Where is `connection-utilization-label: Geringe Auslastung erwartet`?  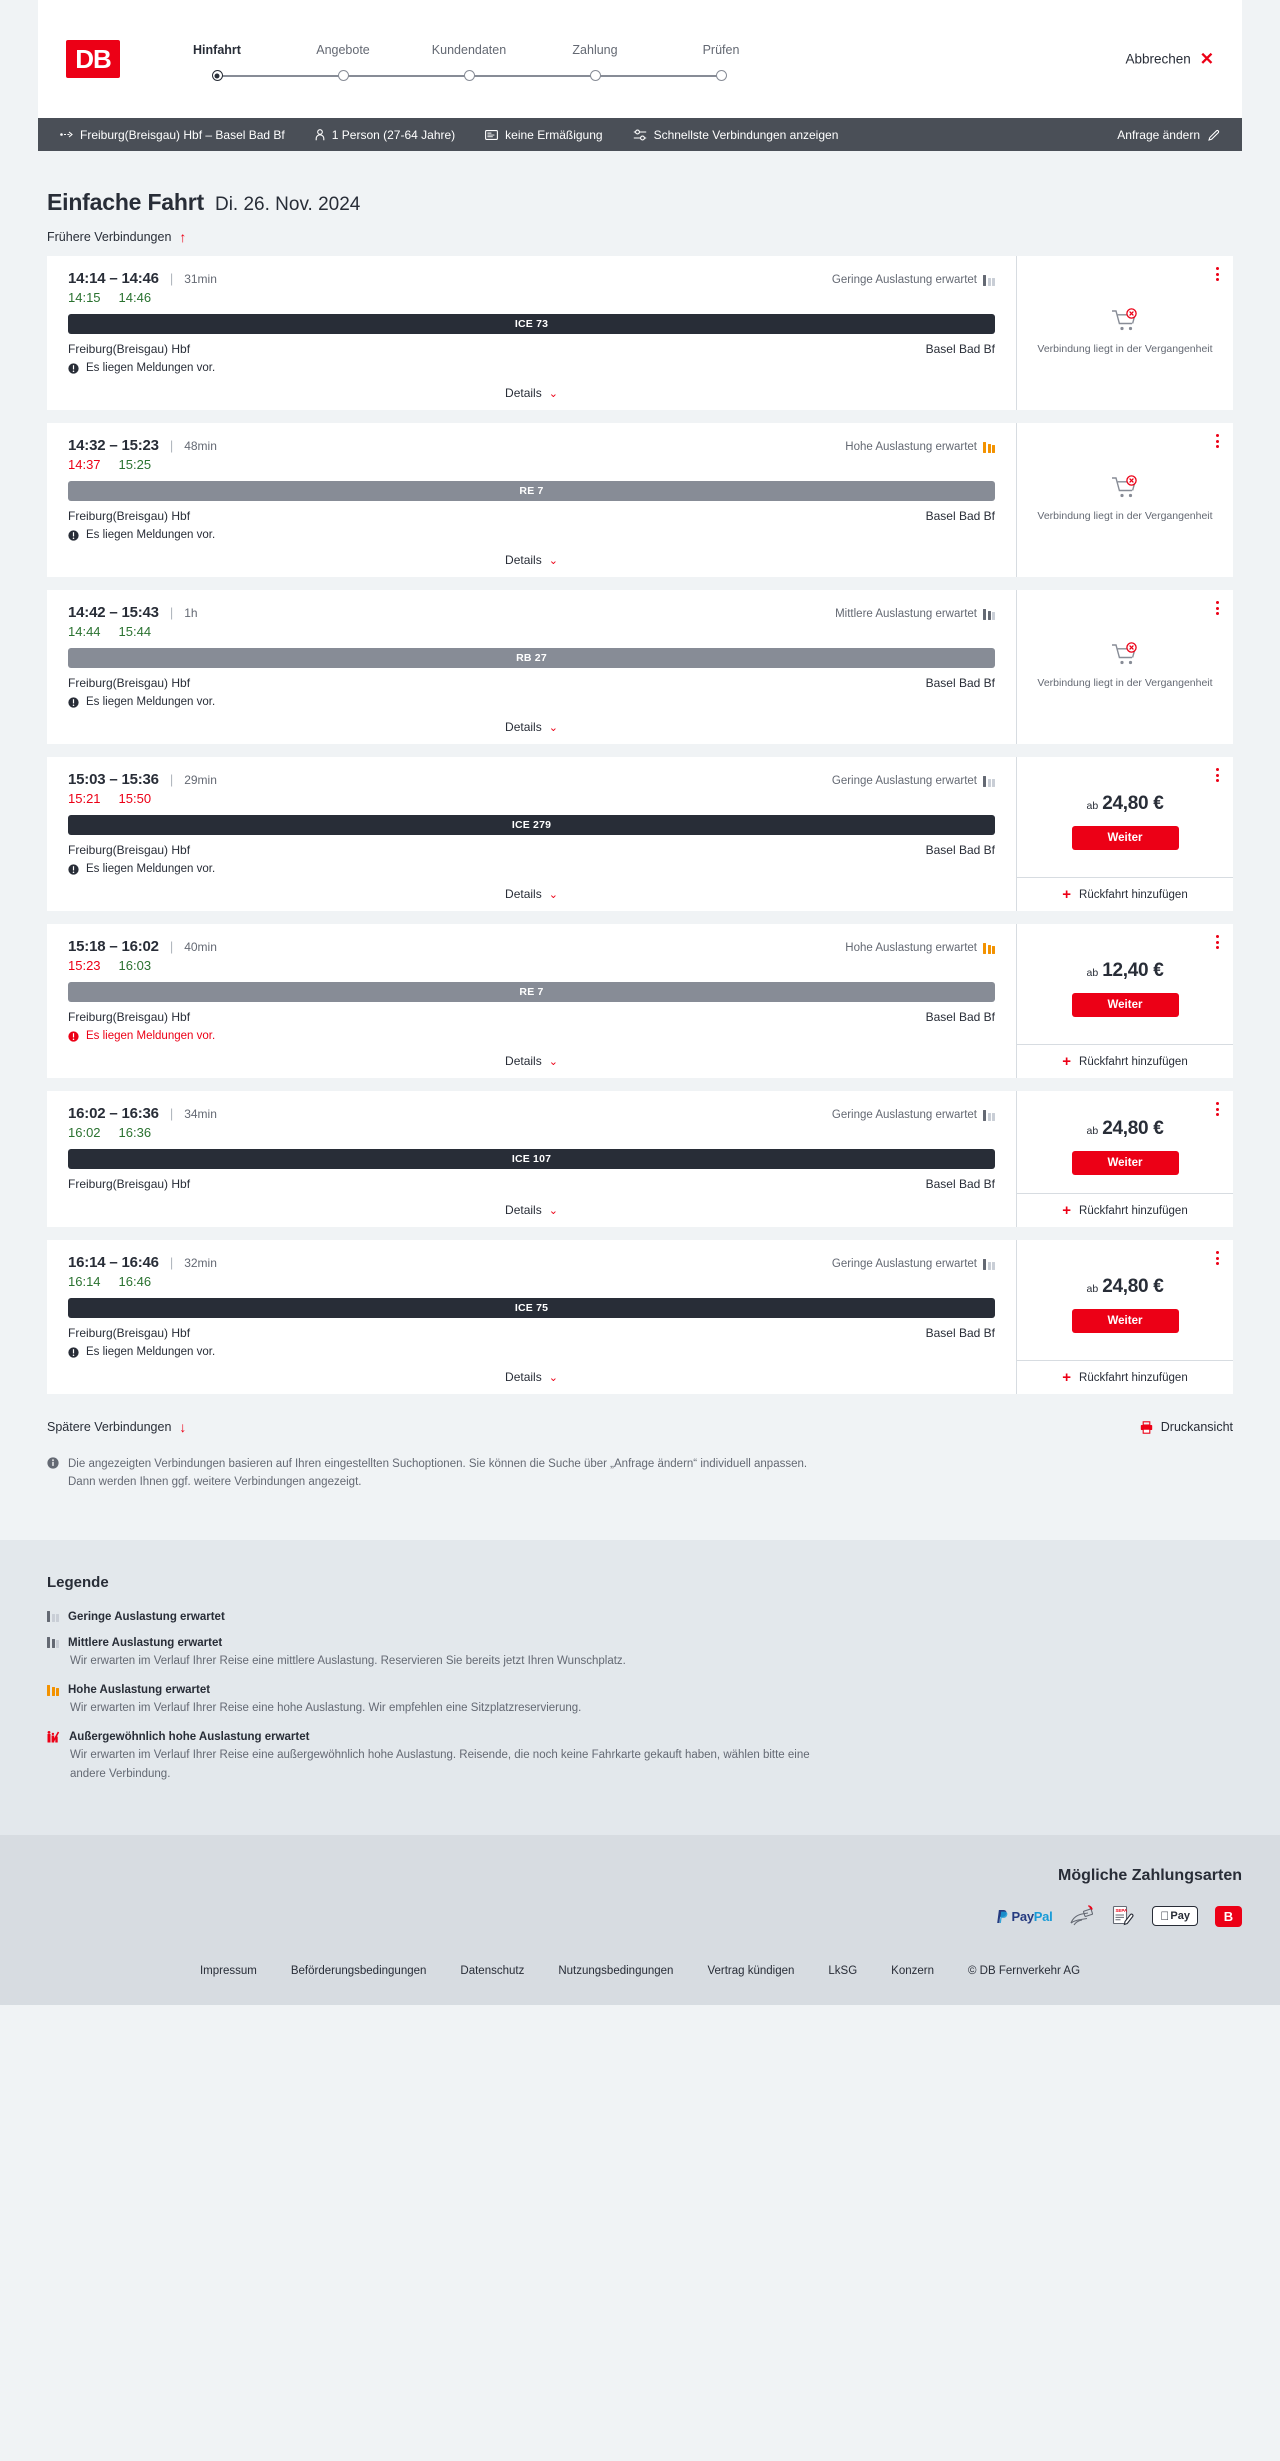
connection-utilization-label: Geringe Auslastung erwartet is located at coordinates (904, 781).